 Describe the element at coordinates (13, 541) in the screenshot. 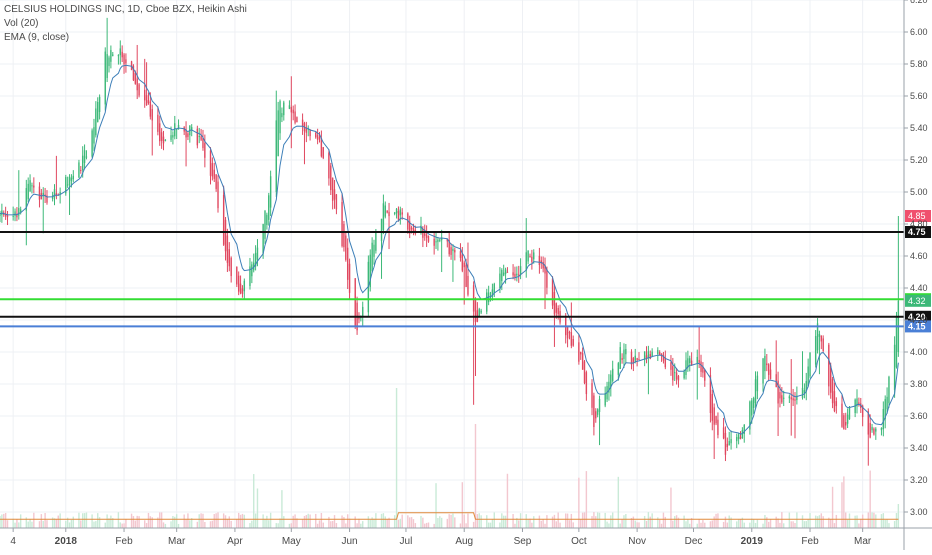

I see `time-tick-label: 4` at that location.